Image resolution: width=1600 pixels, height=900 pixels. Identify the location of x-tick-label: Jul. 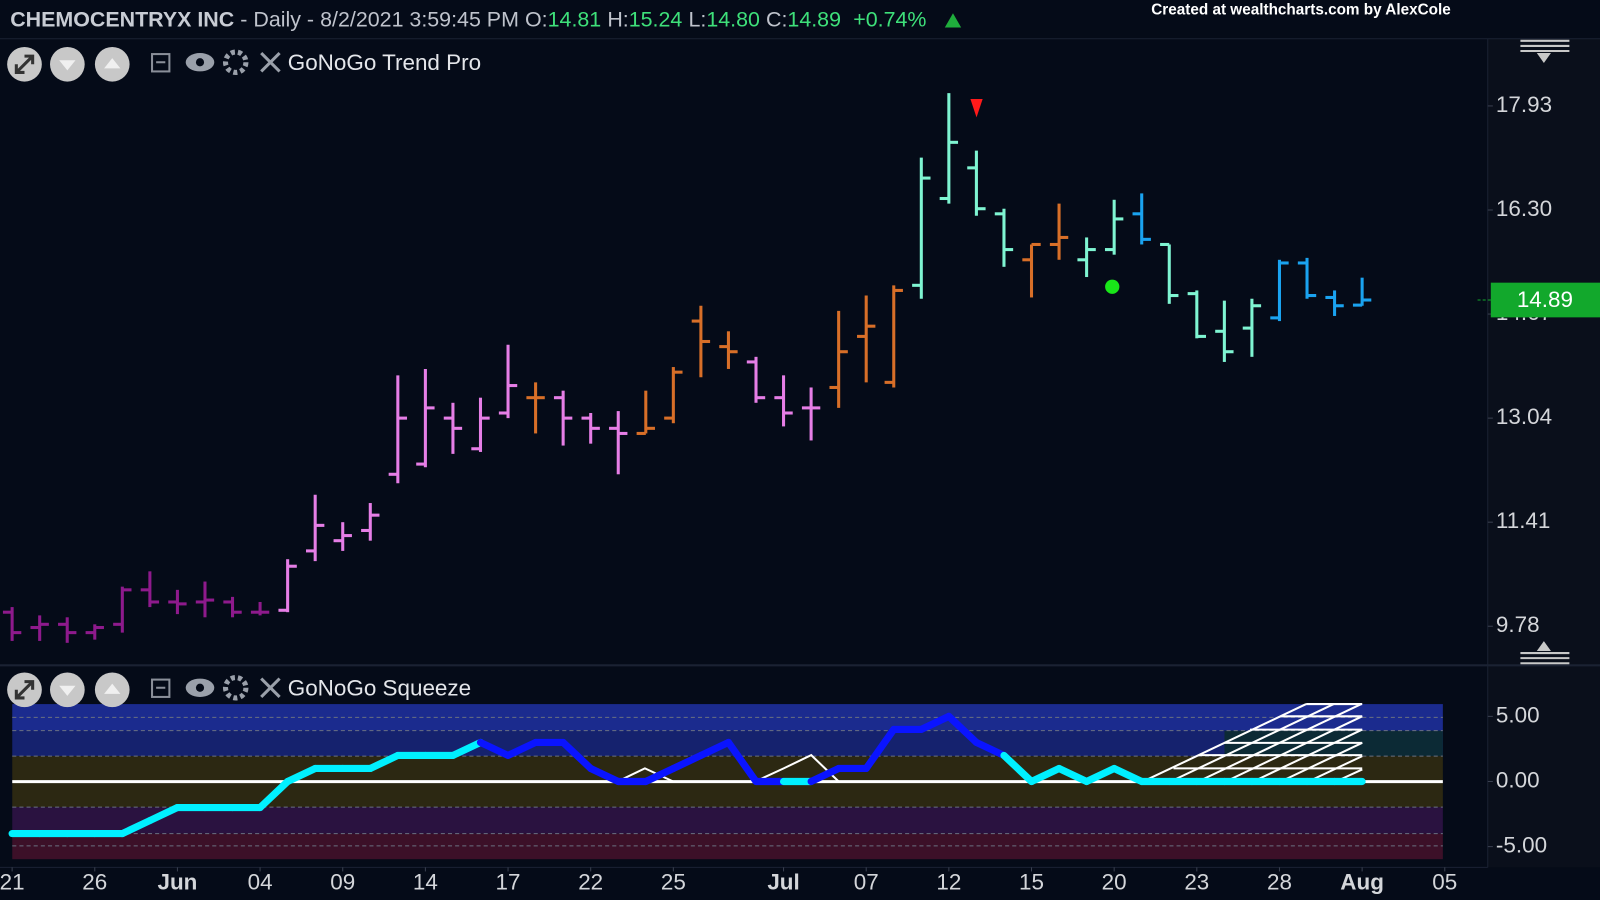
(783, 882).